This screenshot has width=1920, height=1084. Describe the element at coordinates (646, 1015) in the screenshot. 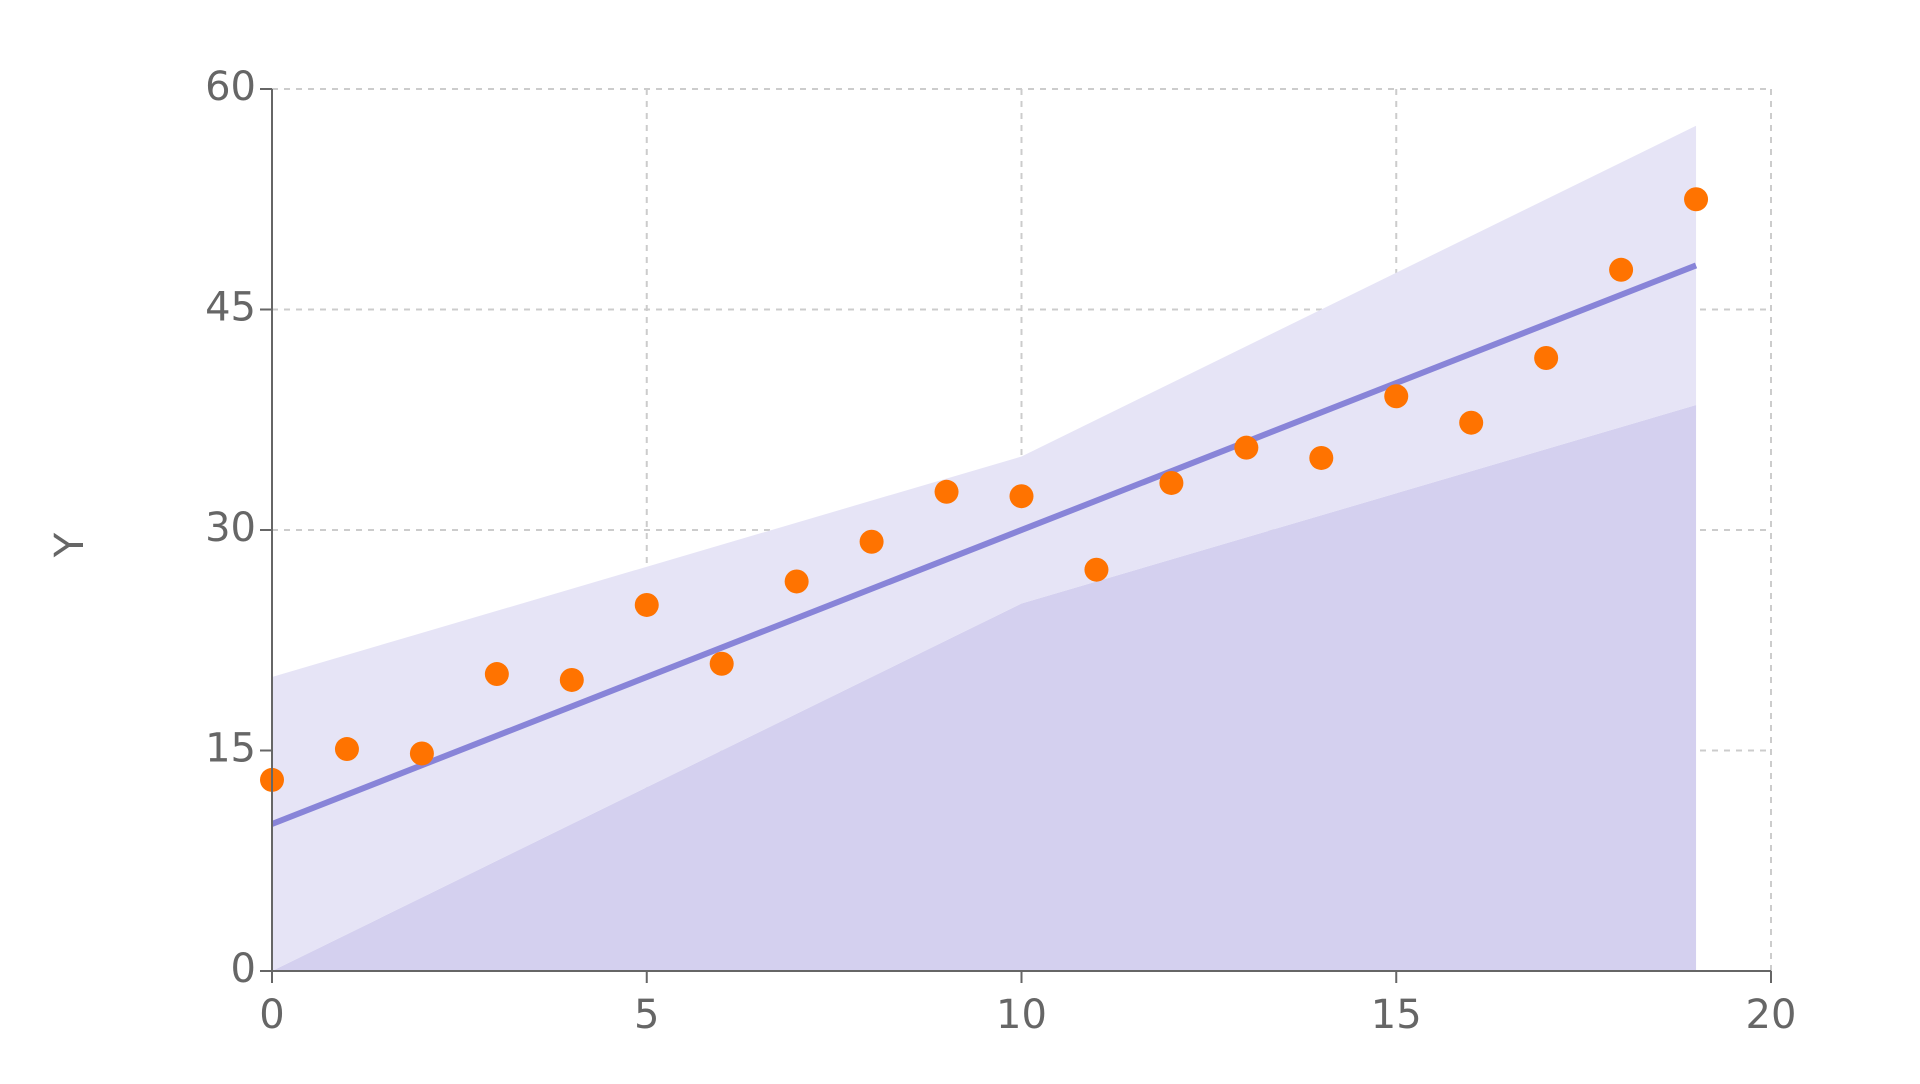

I see `x-tick-label: 5` at that location.